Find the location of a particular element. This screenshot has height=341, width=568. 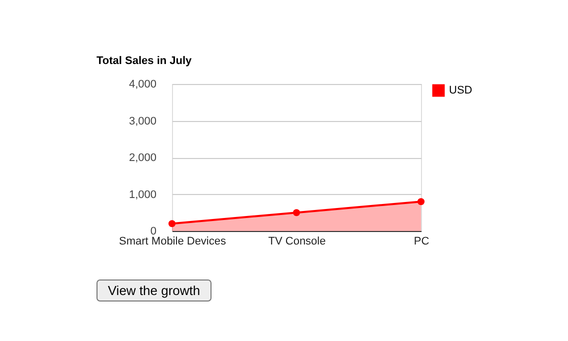

y-tick-label: 3,000 is located at coordinates (142, 121).